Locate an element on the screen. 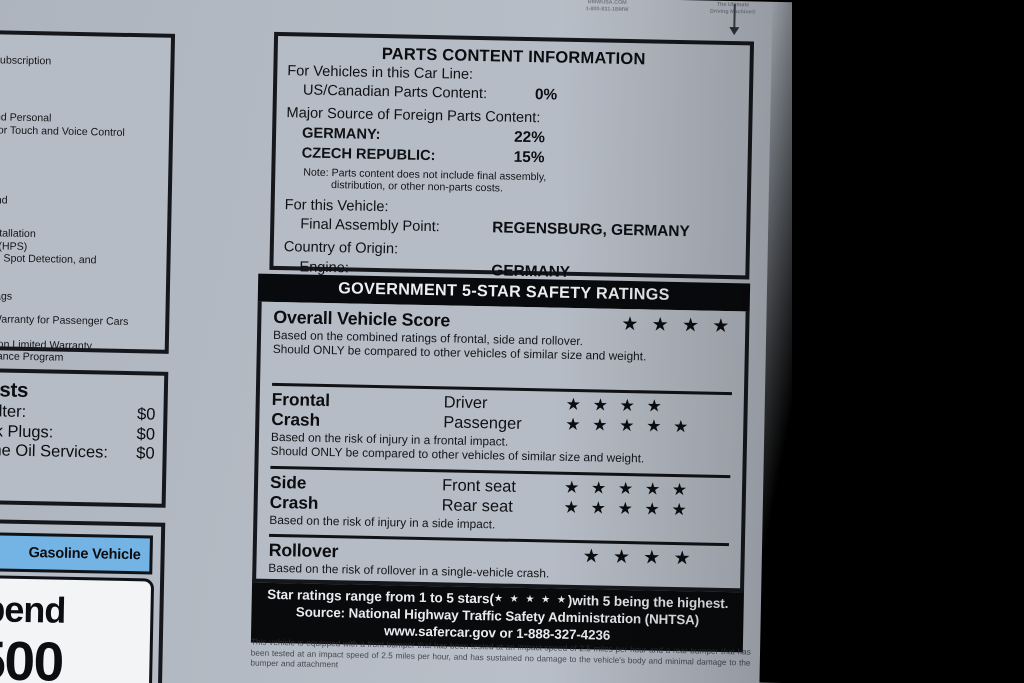 This screenshot has height=683, width=1024. brand-contact-text: BMWUSA.COM 1-800-831-1BMW is located at coordinates (607, 6).